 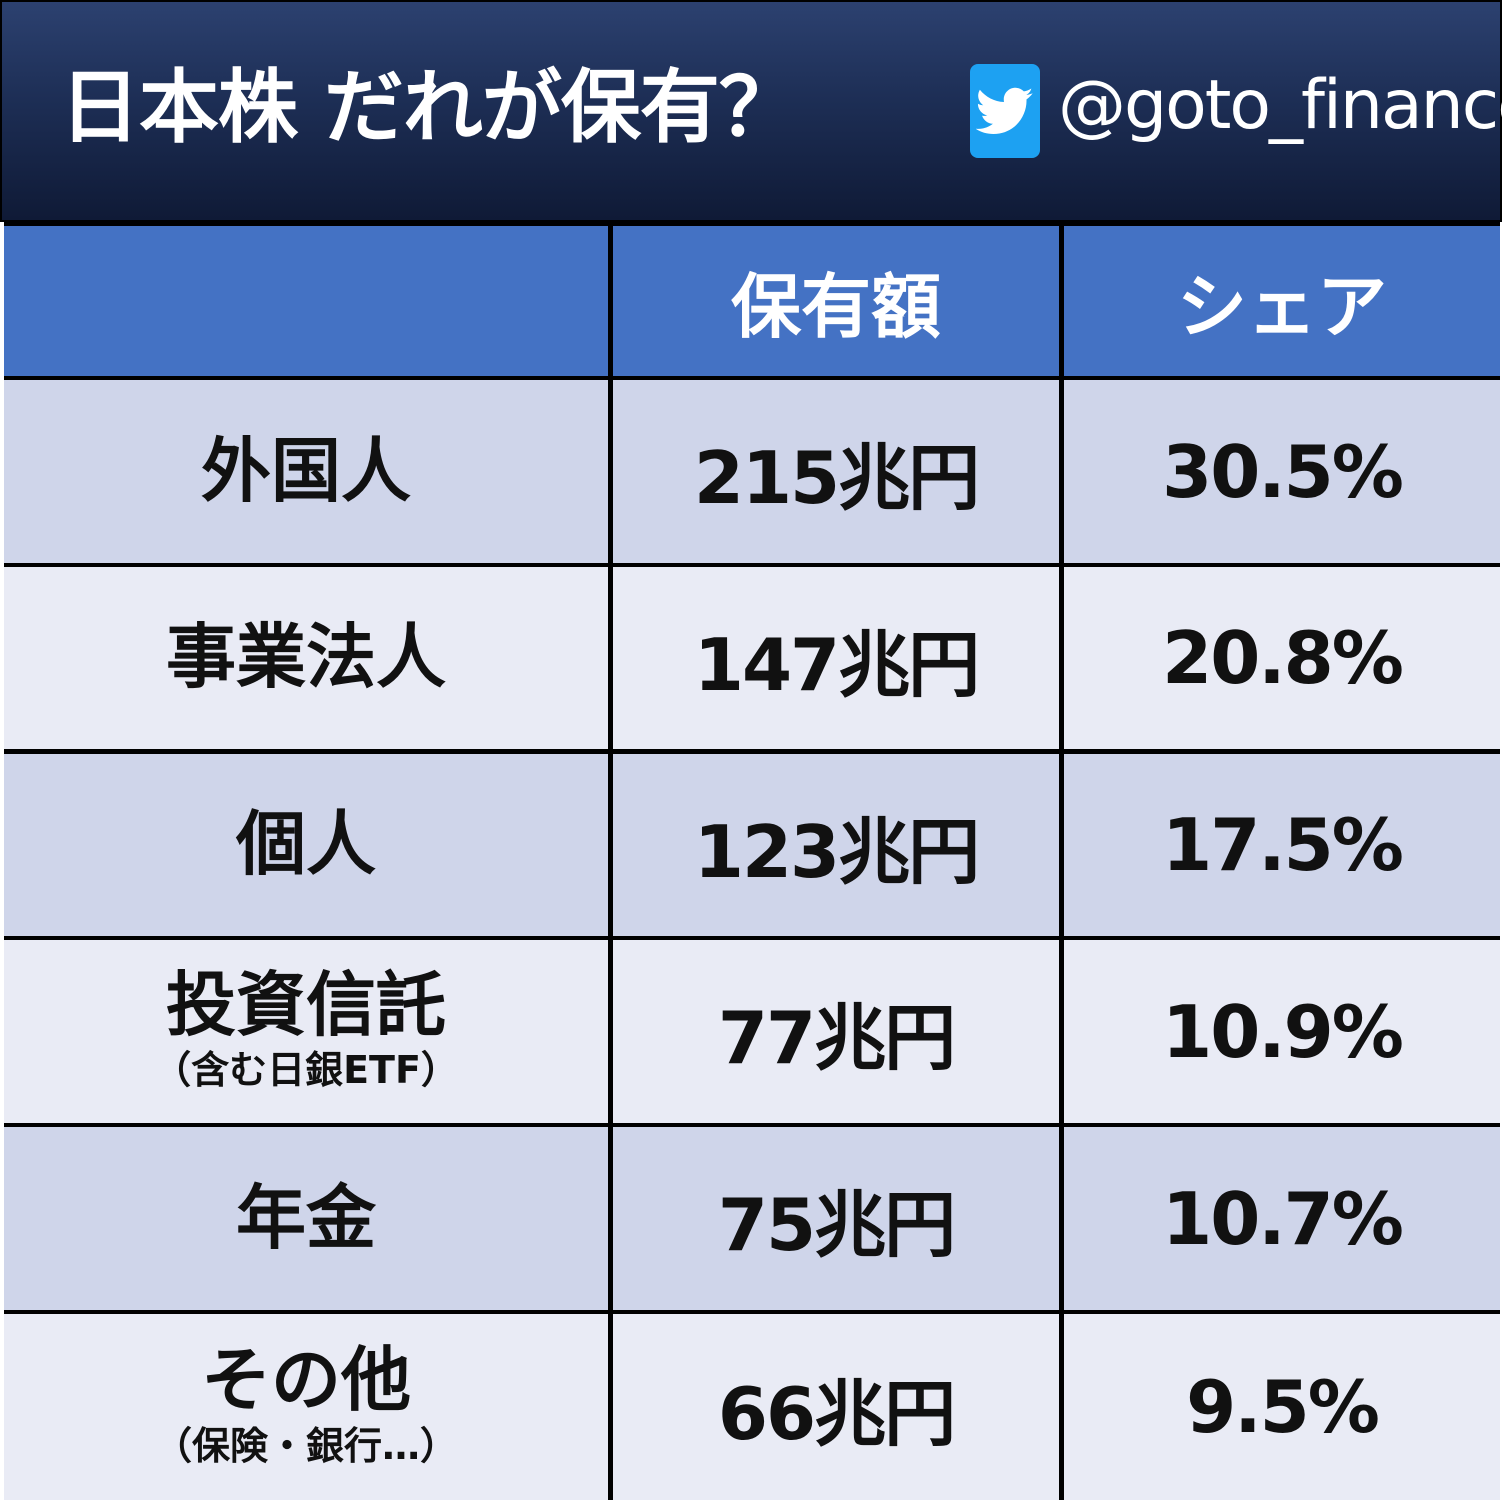 I want to click on row-amount: 77兆円, so click(x=836, y=1031).